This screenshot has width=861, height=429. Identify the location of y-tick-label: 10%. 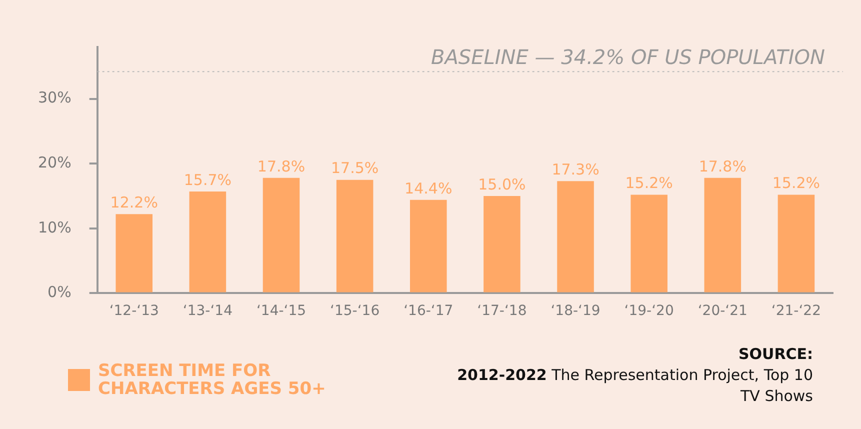
(55, 227).